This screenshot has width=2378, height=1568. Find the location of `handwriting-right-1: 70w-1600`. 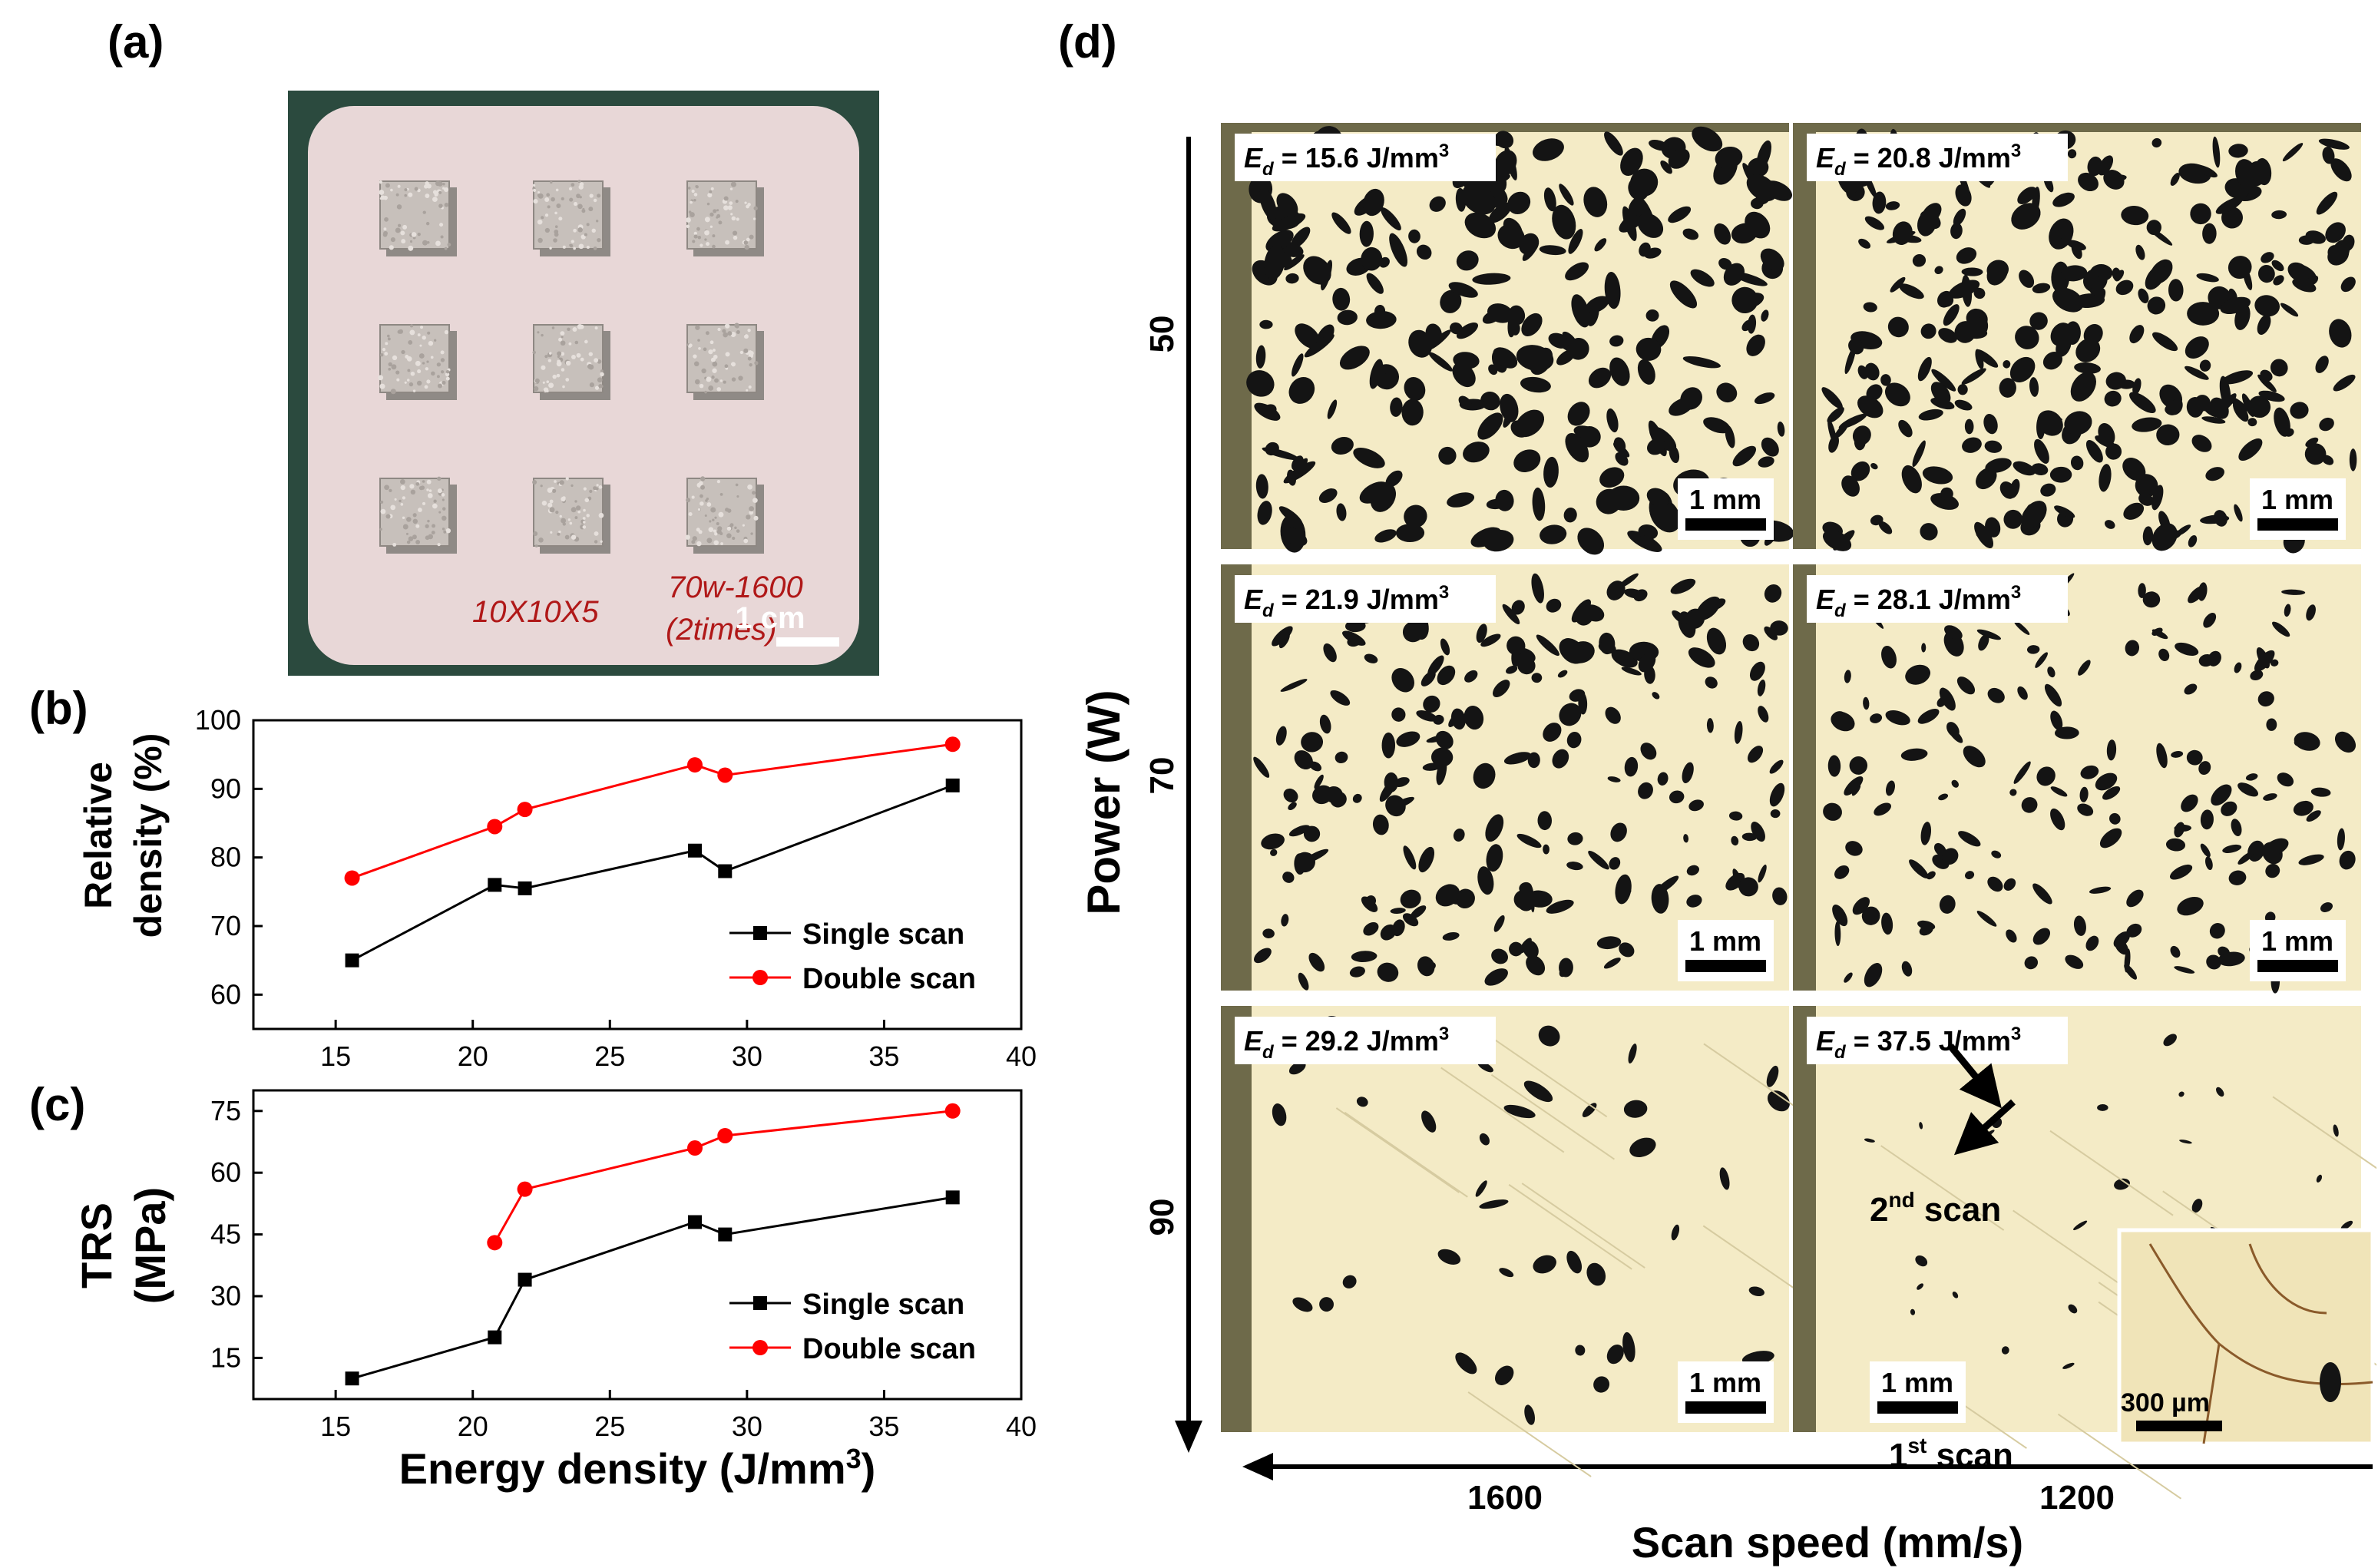

handwriting-right-1: 70w-1600 is located at coordinates (736, 588).